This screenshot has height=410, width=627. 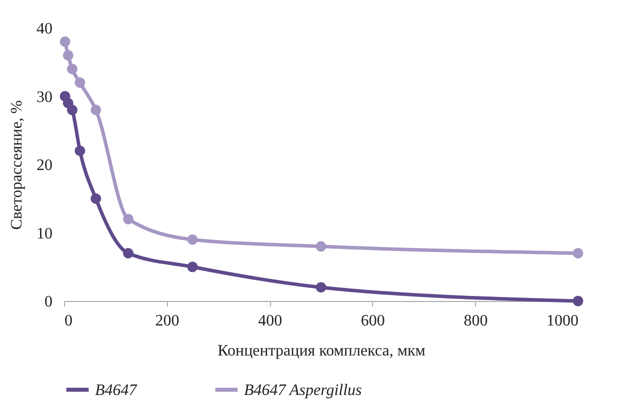 I want to click on x-tick-label: 800, so click(x=476, y=321).